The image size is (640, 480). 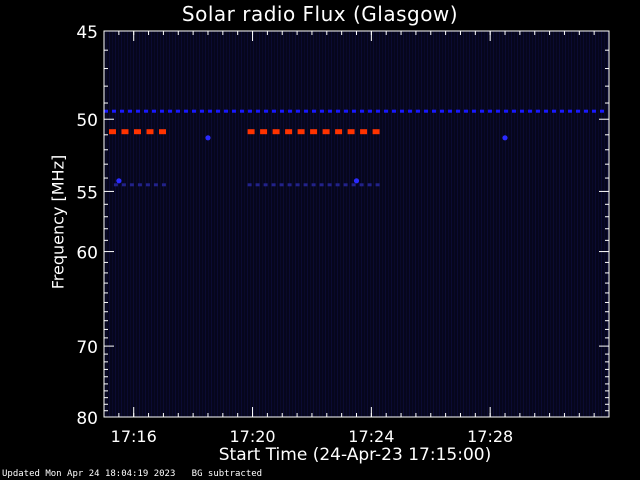 I want to click on y-tick-label: 55, so click(x=87, y=193).